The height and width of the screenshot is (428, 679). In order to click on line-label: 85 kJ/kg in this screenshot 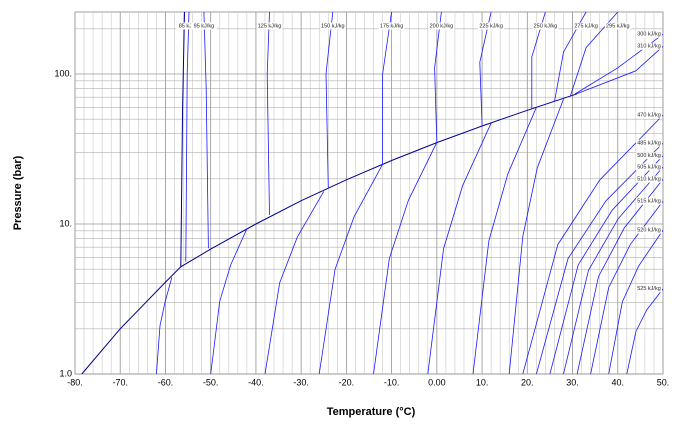, I will do `click(189, 26)`.